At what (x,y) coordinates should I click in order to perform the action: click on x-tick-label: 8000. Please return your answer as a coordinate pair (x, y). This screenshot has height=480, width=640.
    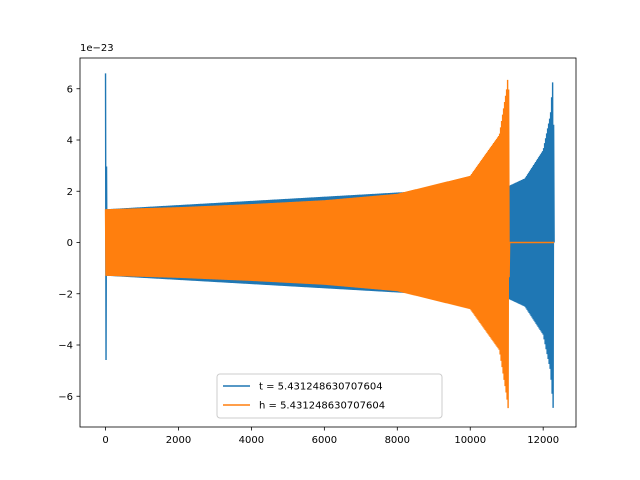
    Looking at the image, I should click on (397, 440).